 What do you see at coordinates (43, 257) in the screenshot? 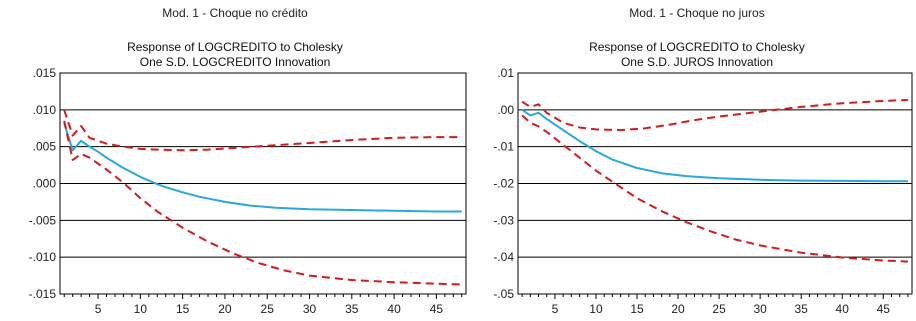
I see `y-tick-label: -.010` at bounding box center [43, 257].